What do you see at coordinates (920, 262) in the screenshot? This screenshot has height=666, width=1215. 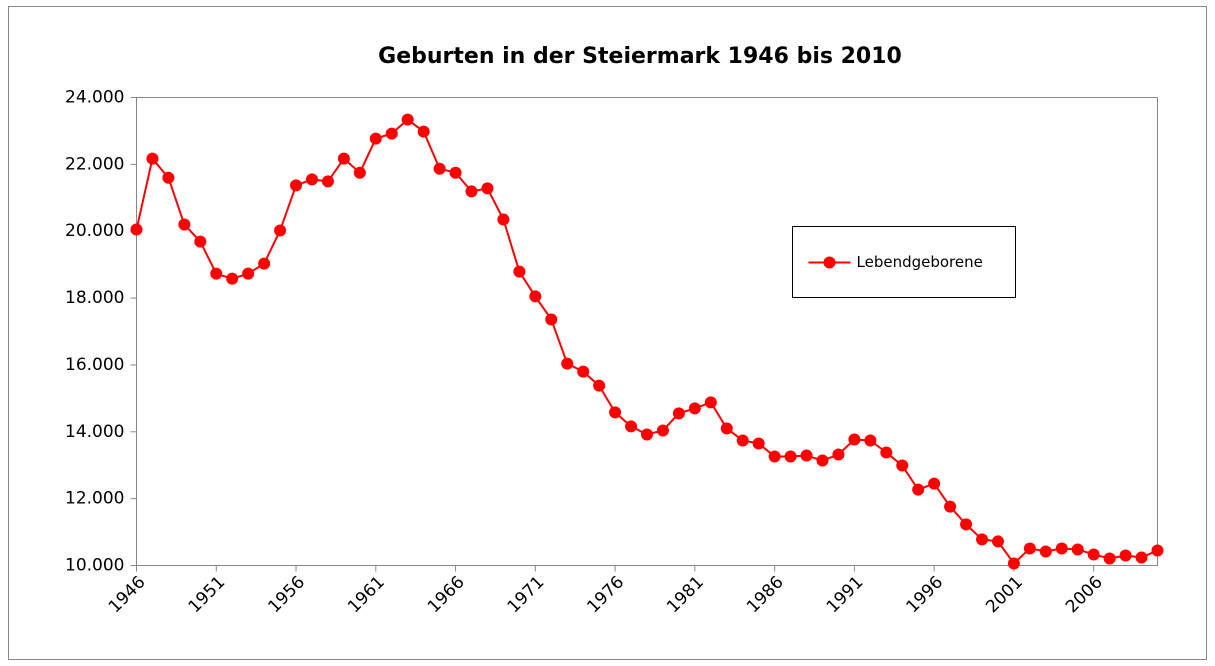 I see `legend-label: Lebendgeborene` at bounding box center [920, 262].